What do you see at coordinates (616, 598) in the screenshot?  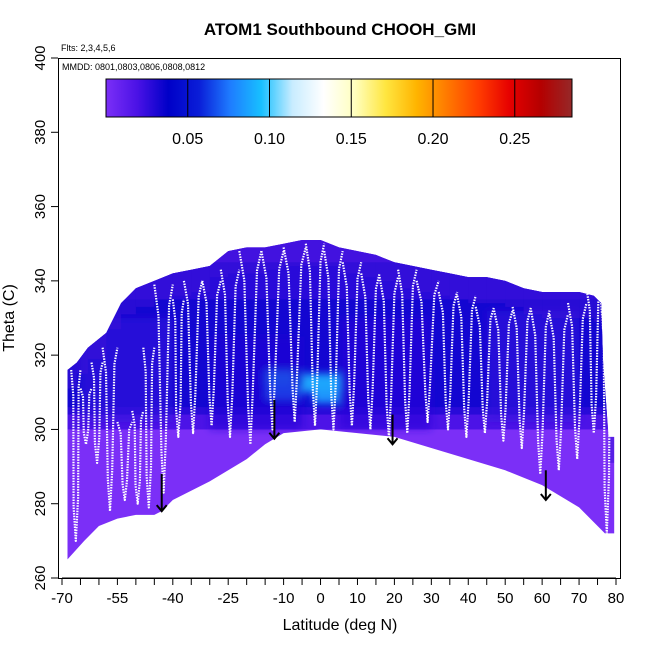 I see `x-tick-label-13: 80` at bounding box center [616, 598].